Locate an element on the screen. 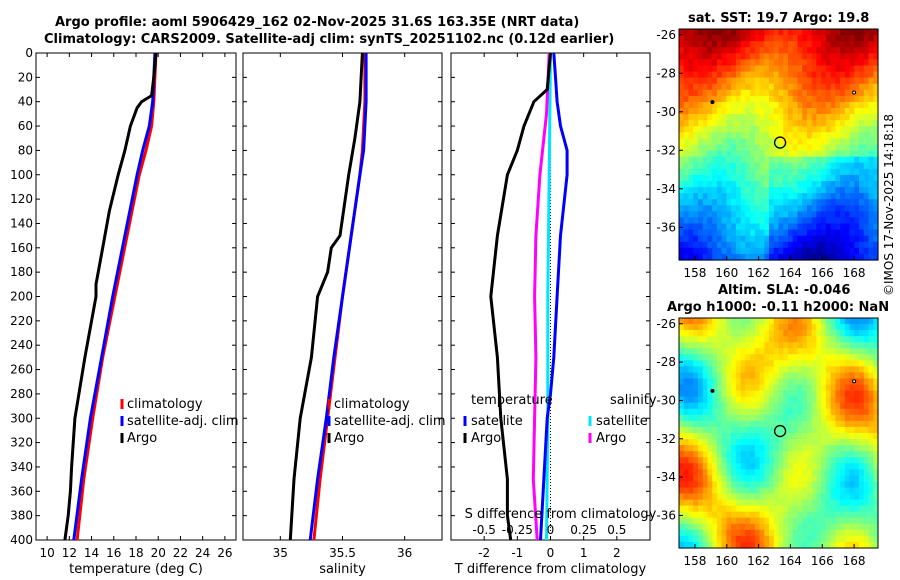  x-axis-label: T difference from climatology is located at coordinates (550, 569).